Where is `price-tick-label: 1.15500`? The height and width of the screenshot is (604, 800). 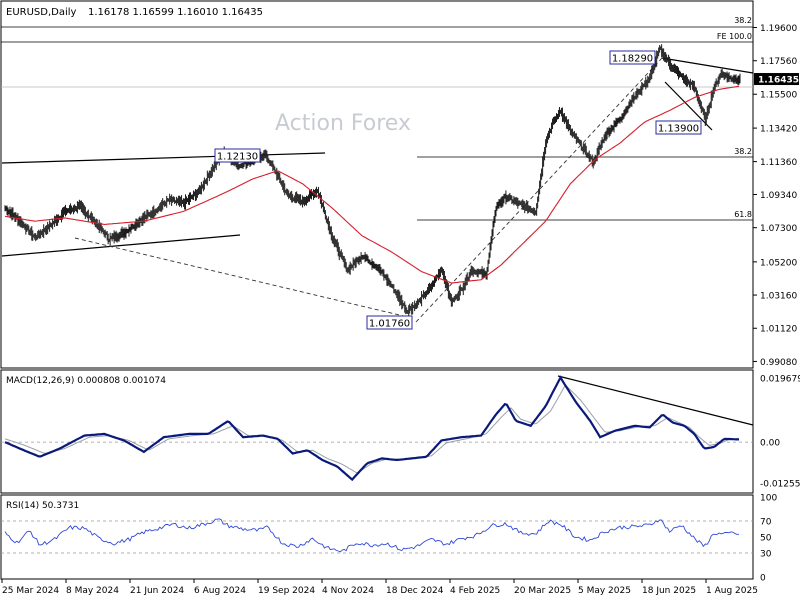
price-tick-label: 1.15500 is located at coordinates (778, 96).